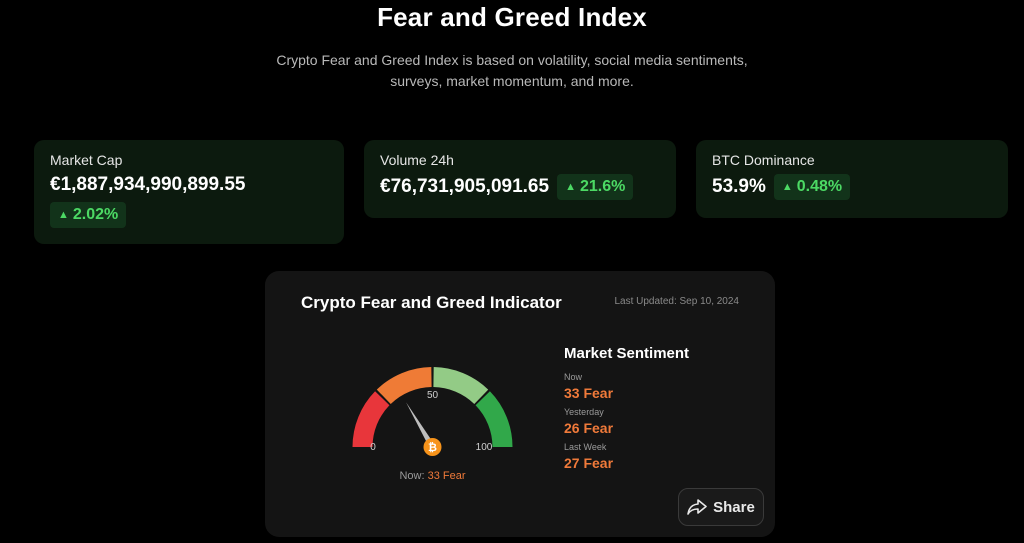 The height and width of the screenshot is (543, 1024). What do you see at coordinates (446, 476) in the screenshot?
I see `now-value: 33 Fear` at bounding box center [446, 476].